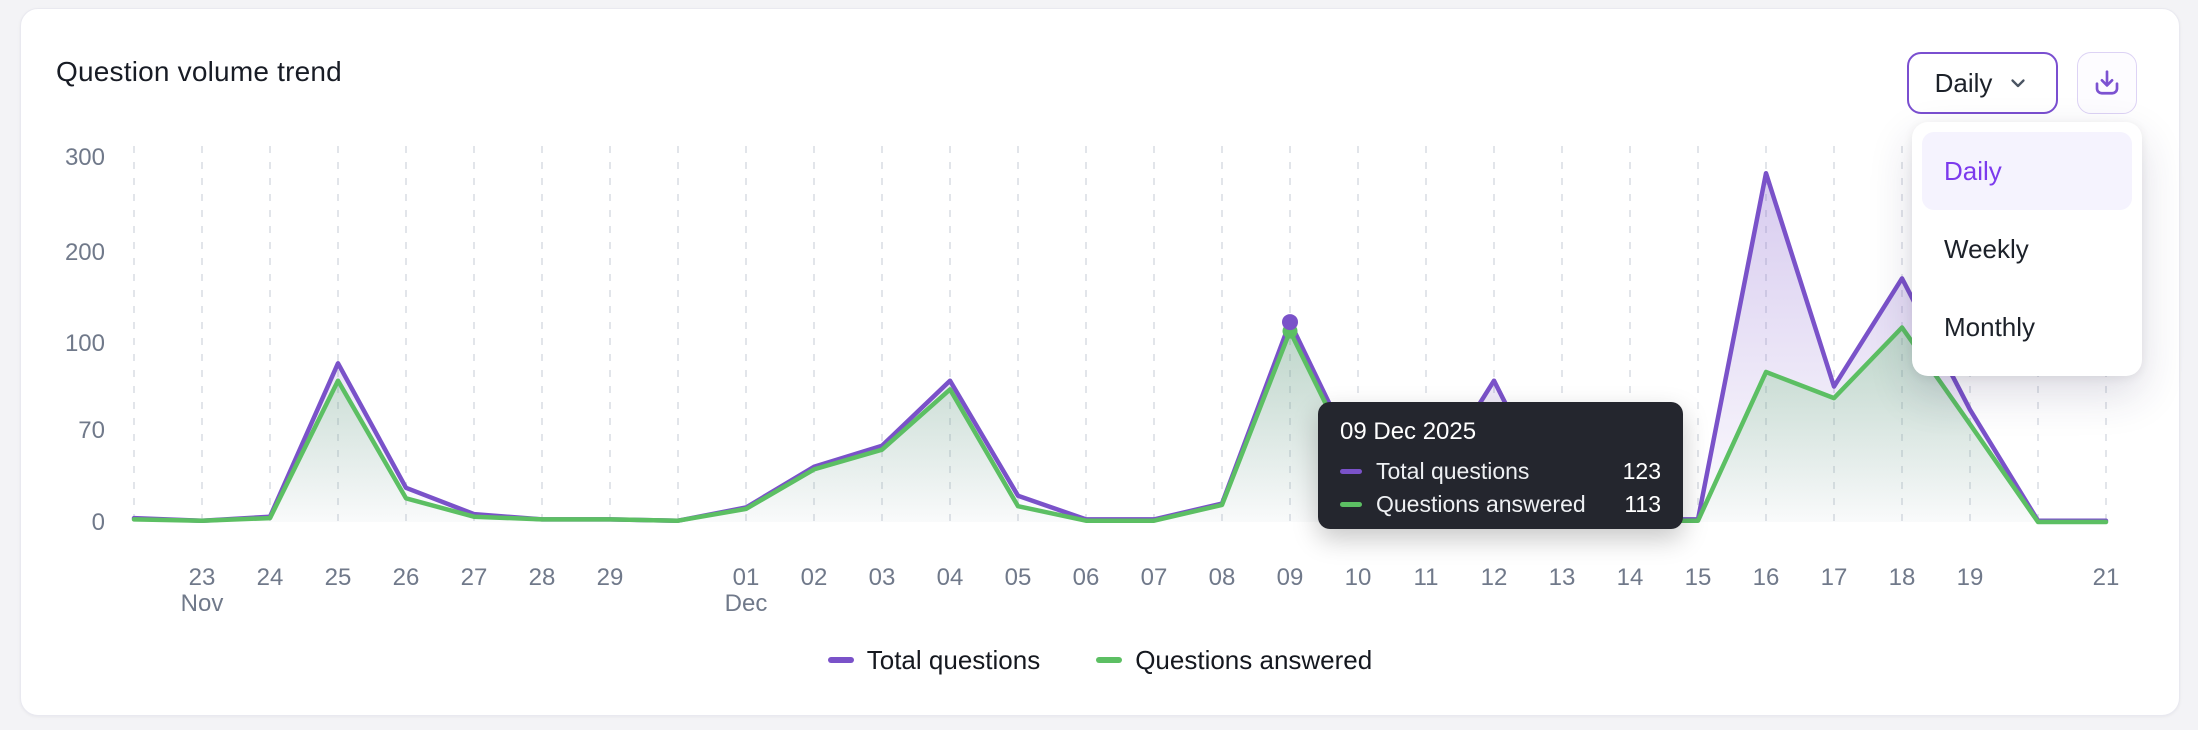 Image resolution: width=2198 pixels, height=730 pixels. What do you see at coordinates (1642, 504) in the screenshot?
I see `tooltip-series-value: 113` at bounding box center [1642, 504].